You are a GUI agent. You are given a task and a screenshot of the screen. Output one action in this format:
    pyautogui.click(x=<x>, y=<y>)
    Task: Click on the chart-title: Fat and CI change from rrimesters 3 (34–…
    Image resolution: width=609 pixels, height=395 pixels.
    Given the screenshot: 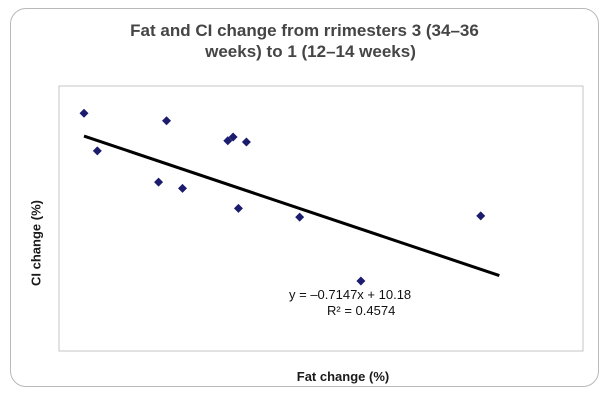 What is the action you would take?
    pyautogui.click(x=304, y=41)
    